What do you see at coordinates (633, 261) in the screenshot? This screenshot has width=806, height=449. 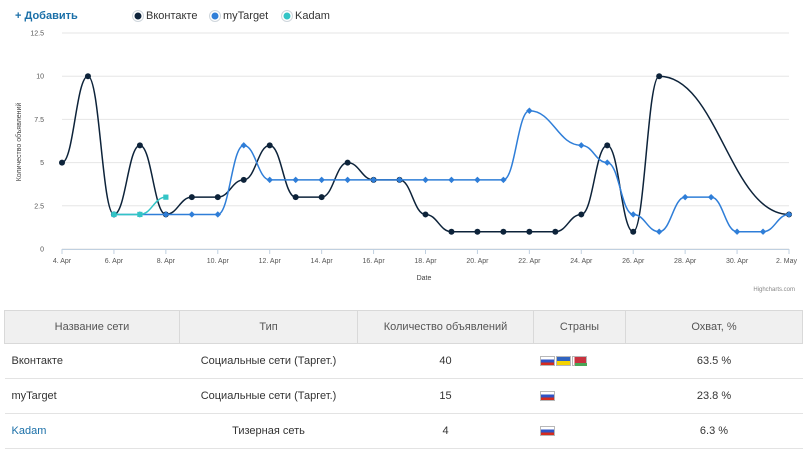 I see `x-tick-label: 26. Apr` at bounding box center [633, 261].